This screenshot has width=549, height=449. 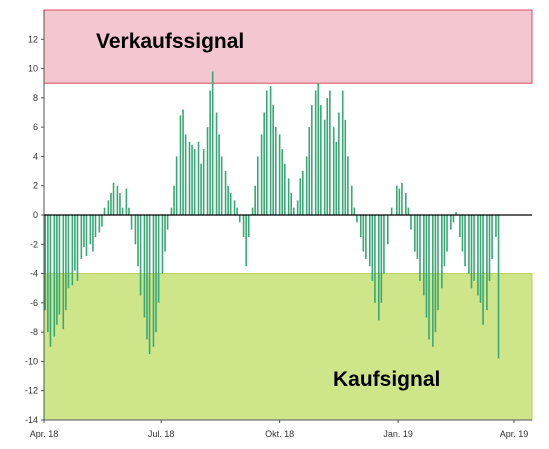 What do you see at coordinates (31, 420) in the screenshot?
I see `y-tick-label: -14` at bounding box center [31, 420].